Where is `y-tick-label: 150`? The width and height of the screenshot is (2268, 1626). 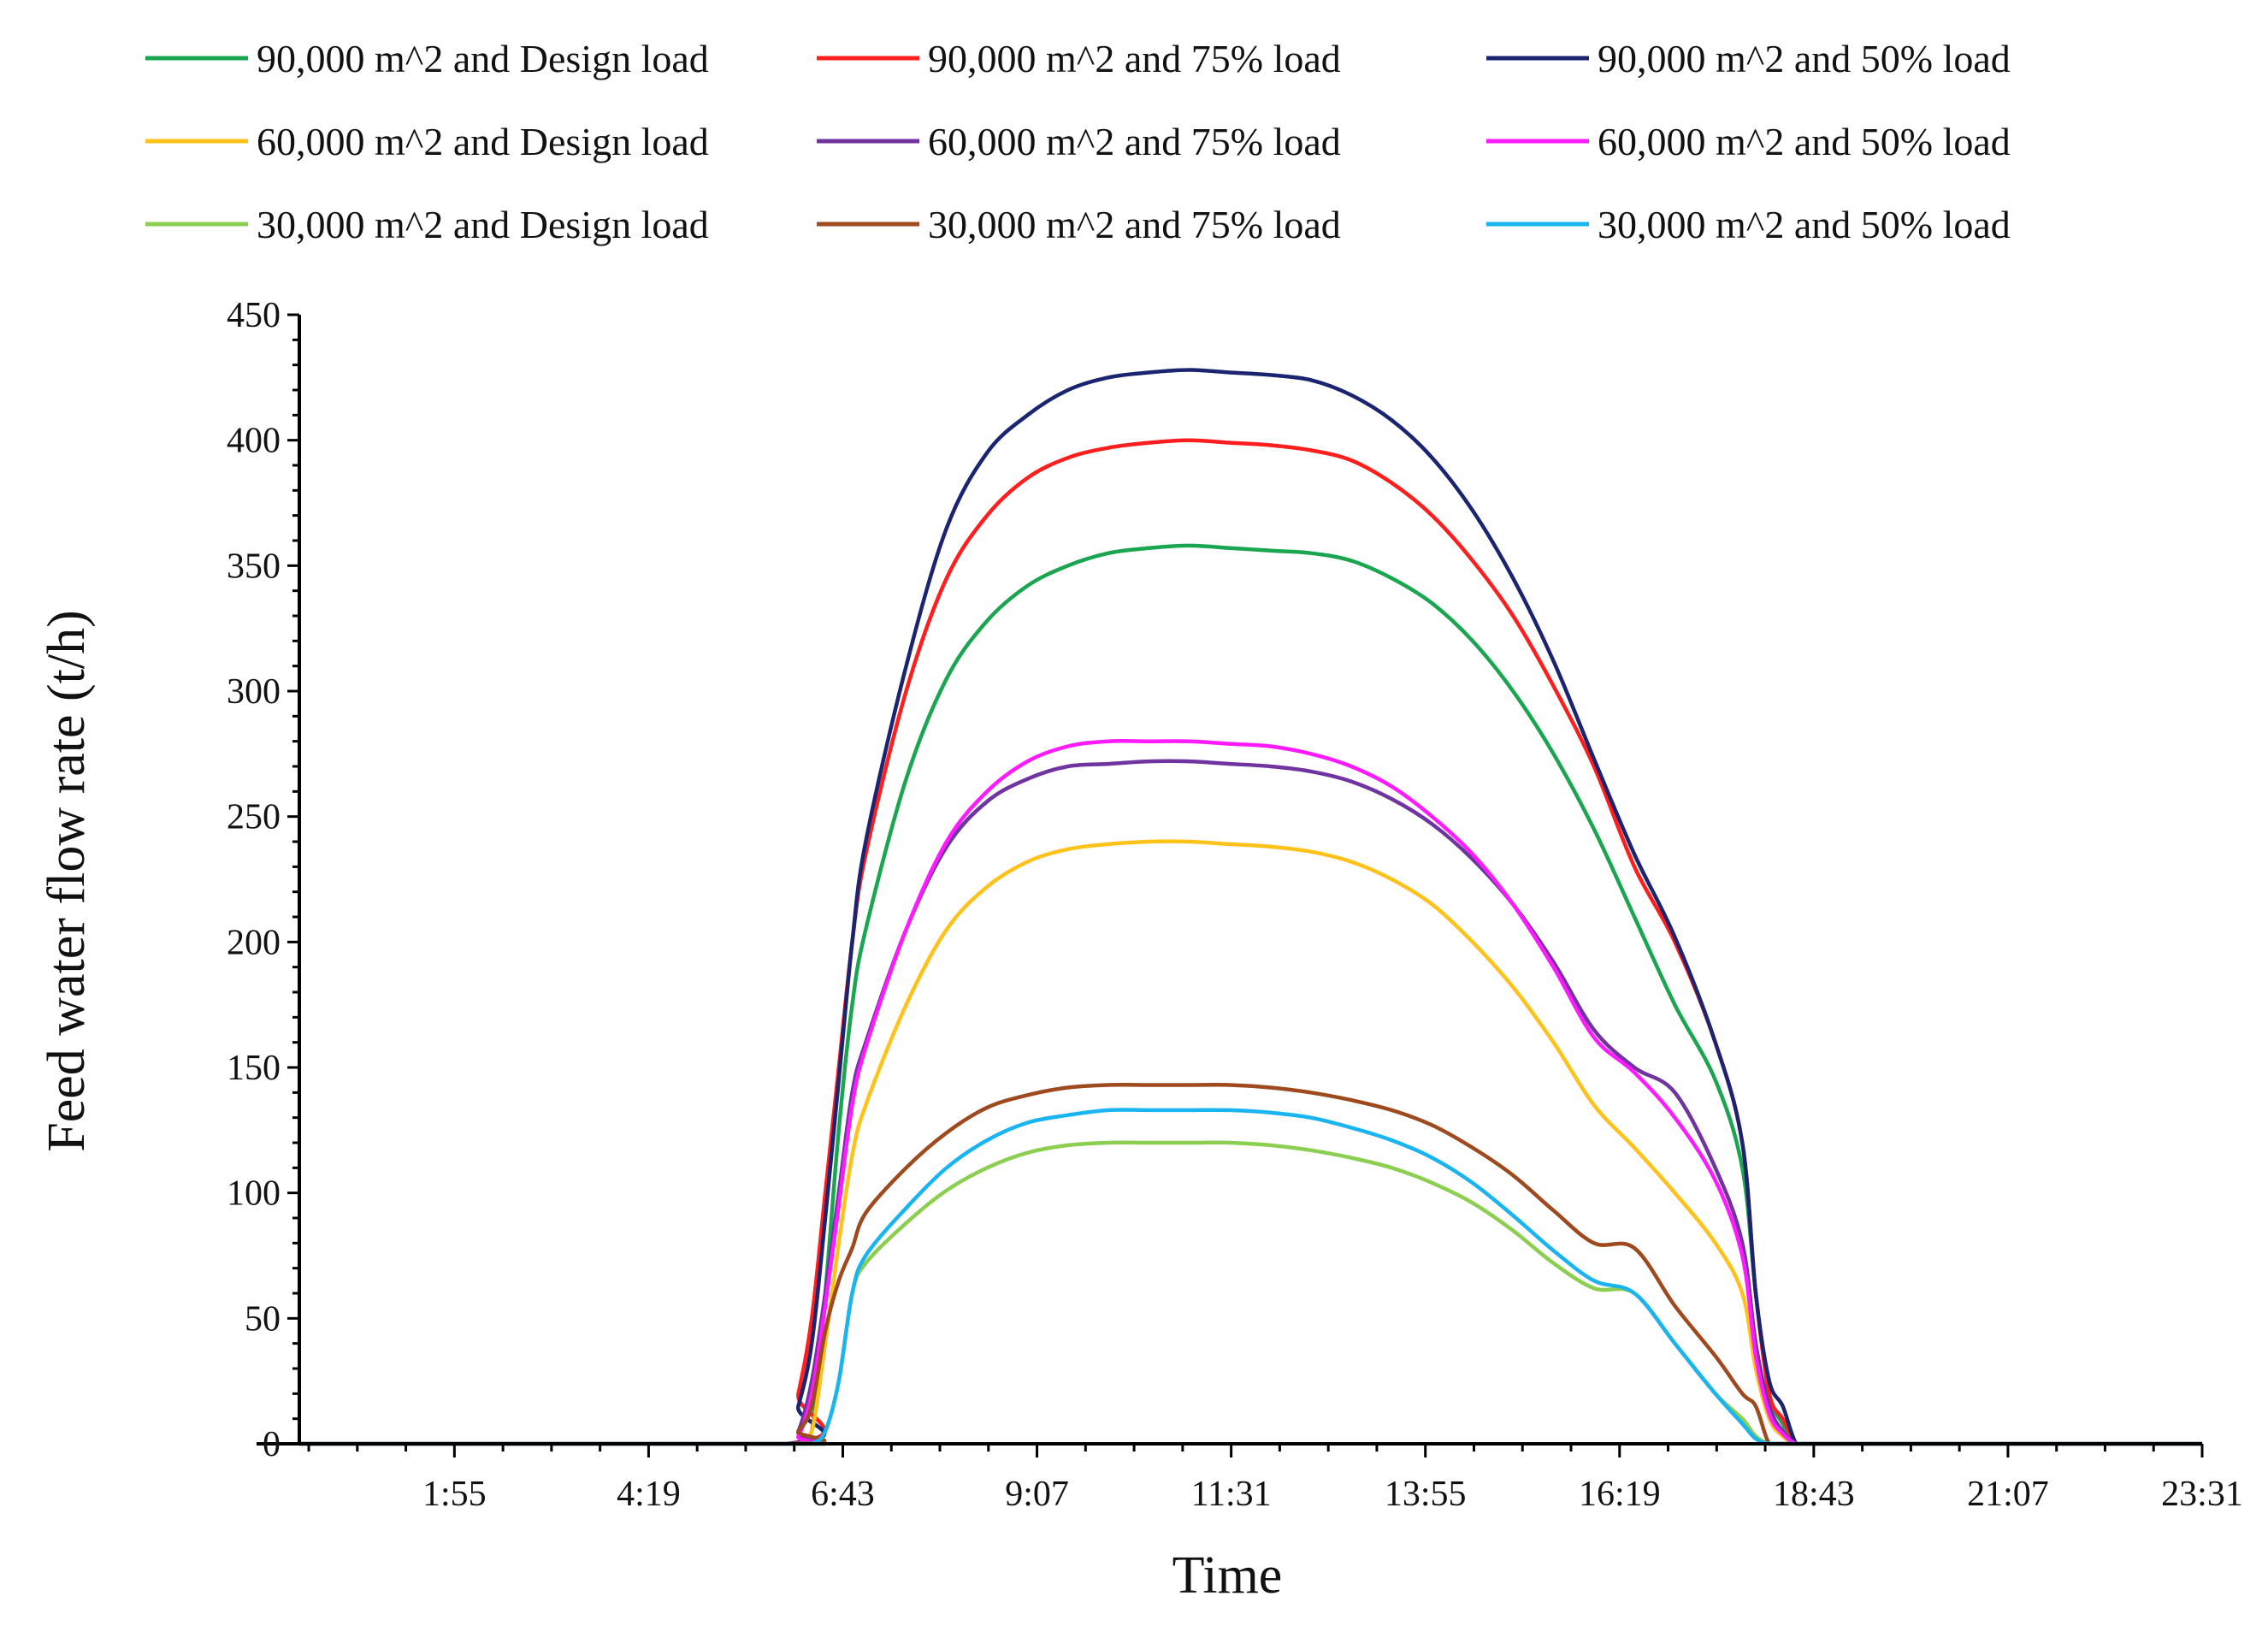 y-tick-label: 150 is located at coordinates (254, 1068).